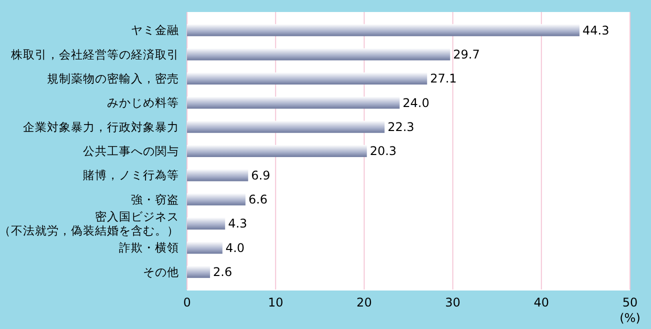  Describe the element at coordinates (466, 55) in the screenshot. I see `data-label: 29.7` at that location.